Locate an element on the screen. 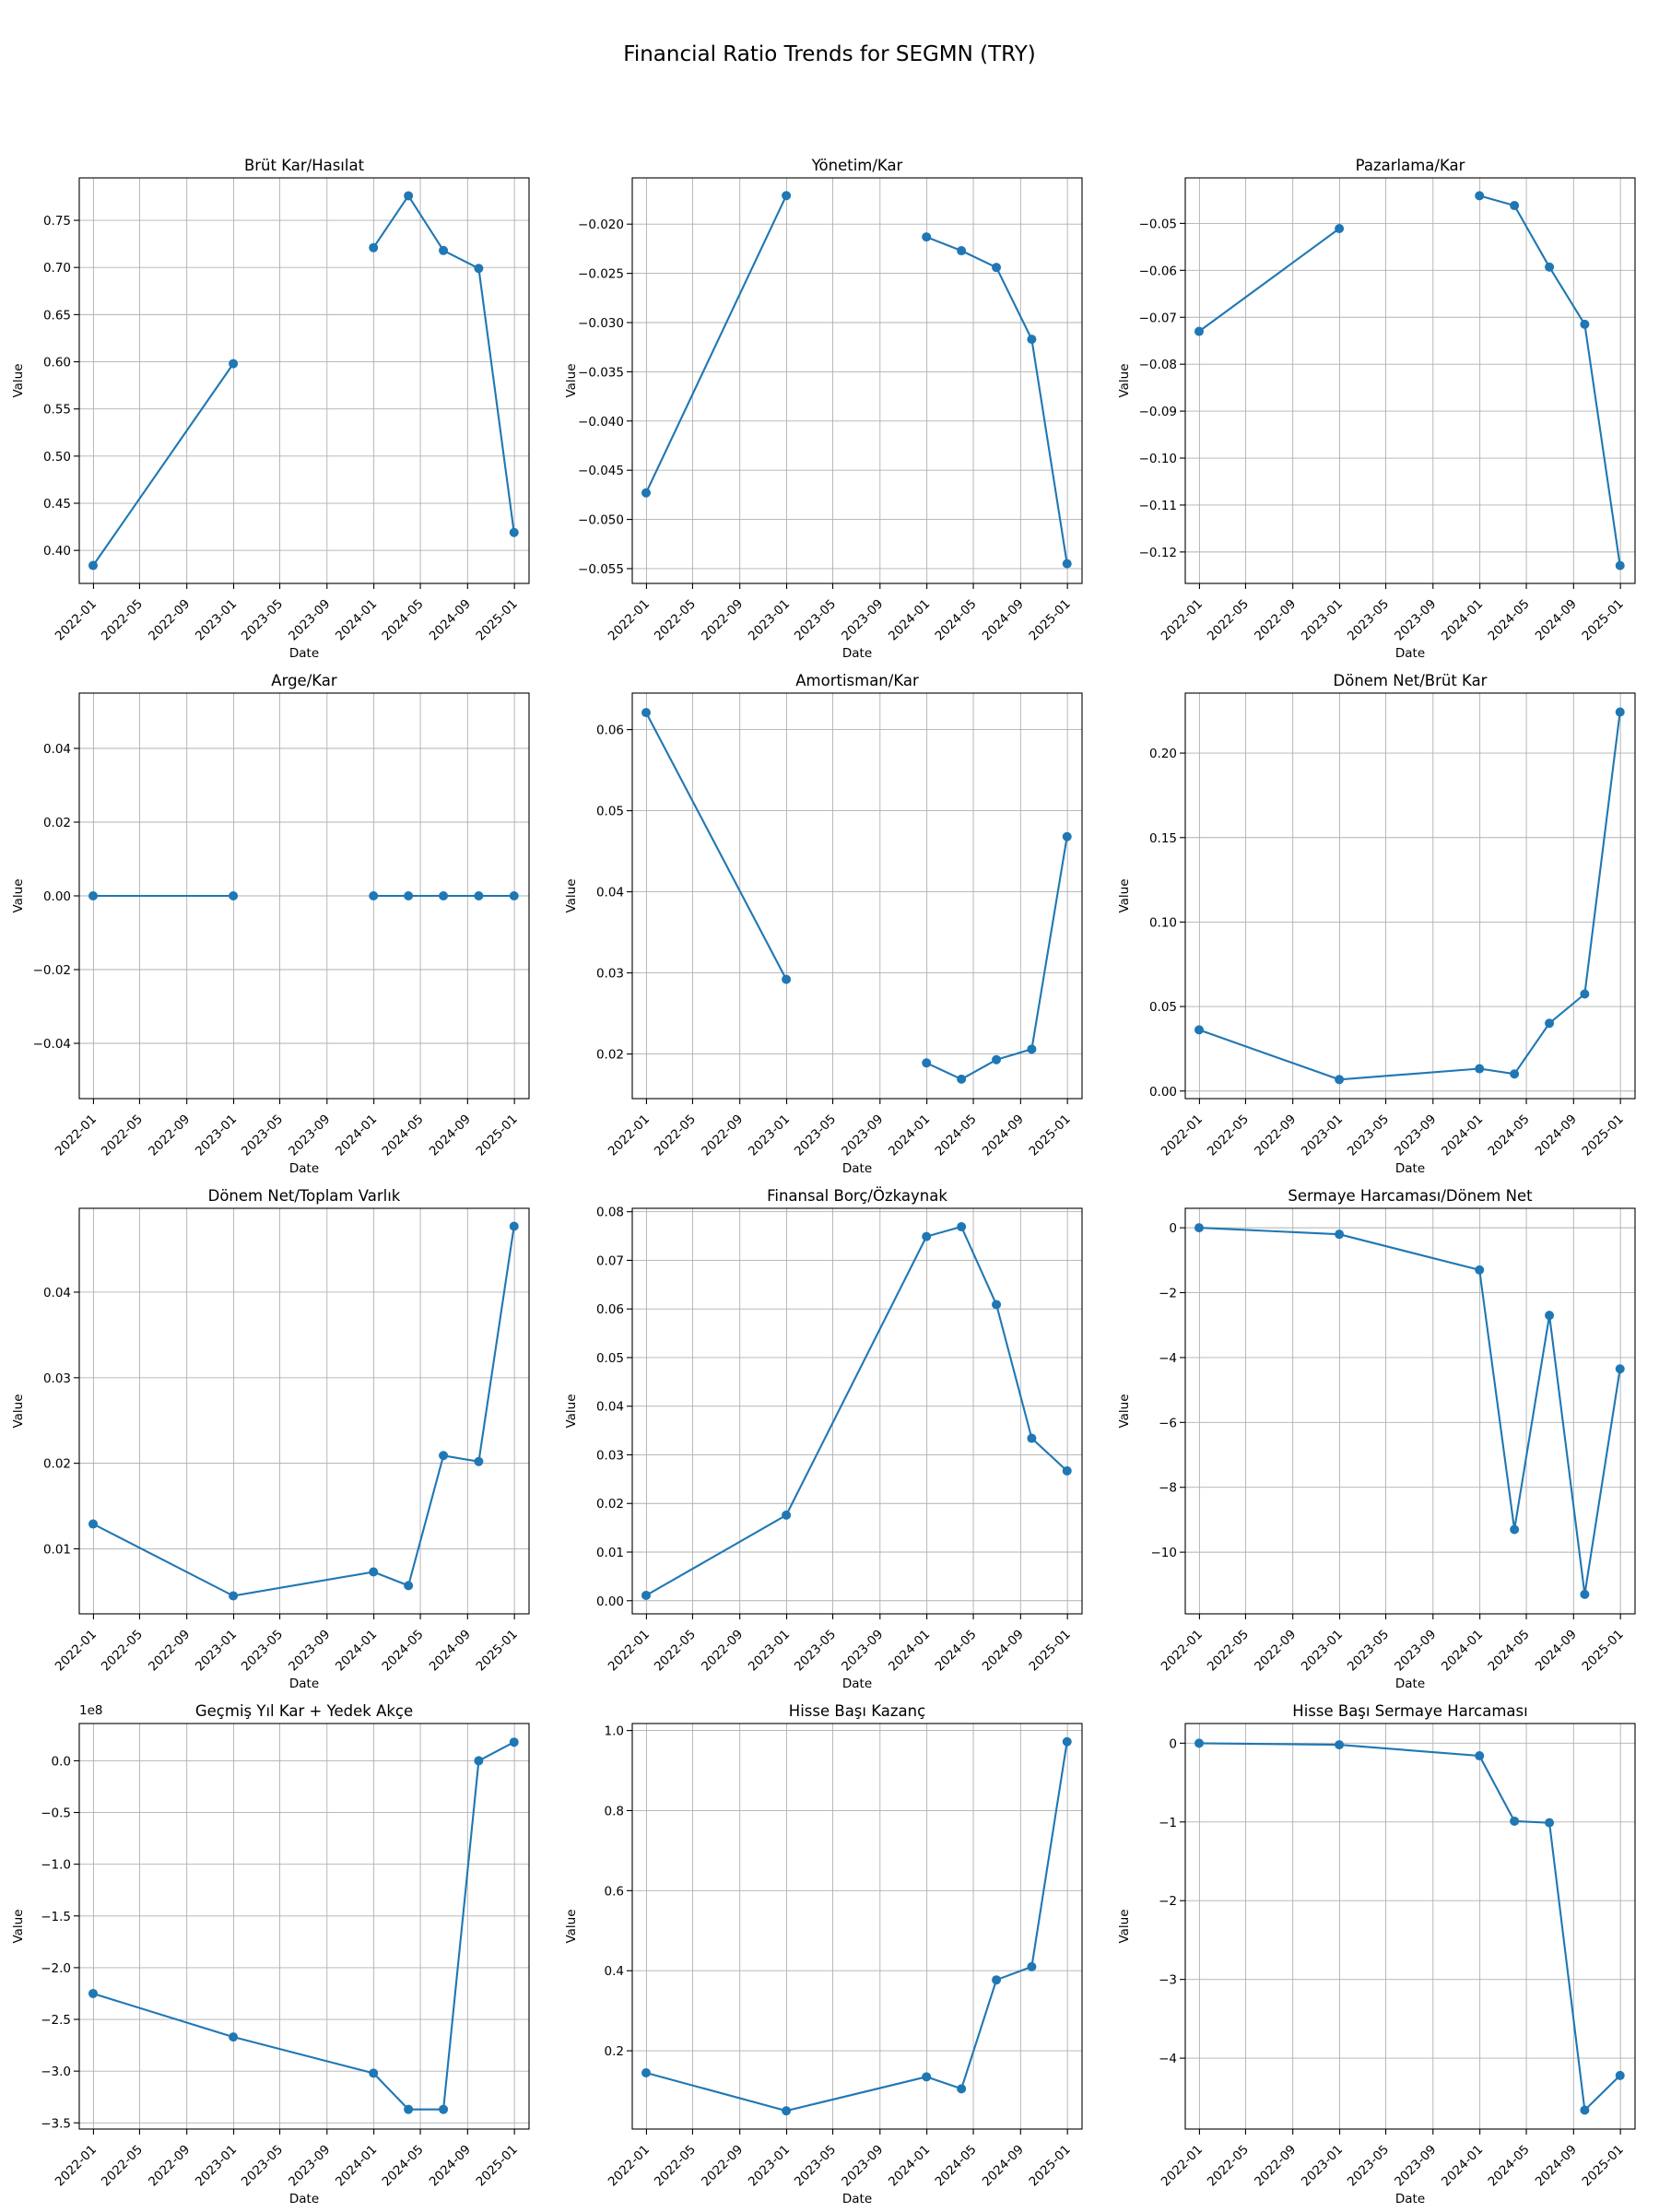  y-tick-label: −1 is located at coordinates (1168, 1823).